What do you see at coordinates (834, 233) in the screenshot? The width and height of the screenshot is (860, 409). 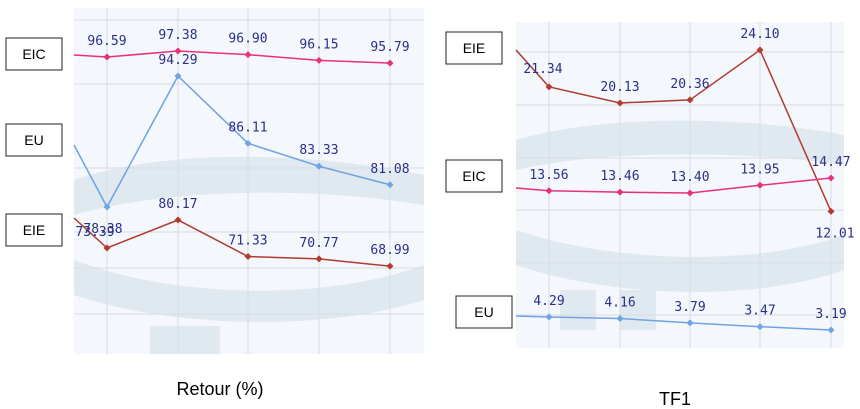 I see `data-label-tf1-eie-4: 12.01` at bounding box center [834, 233].